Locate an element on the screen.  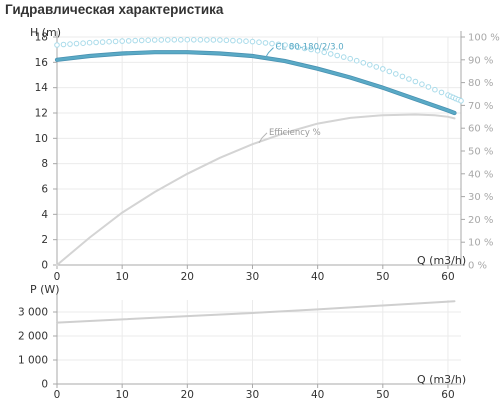
efficiency-label-leader is located at coordinates (263, 138).